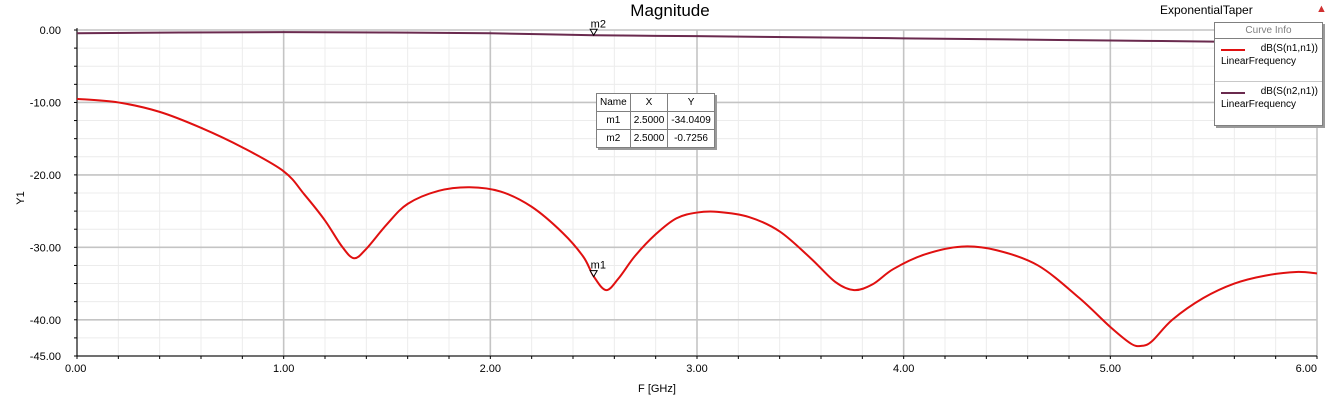  What do you see at coordinates (45, 103) in the screenshot?
I see `y-tick-label: -10.00` at bounding box center [45, 103].